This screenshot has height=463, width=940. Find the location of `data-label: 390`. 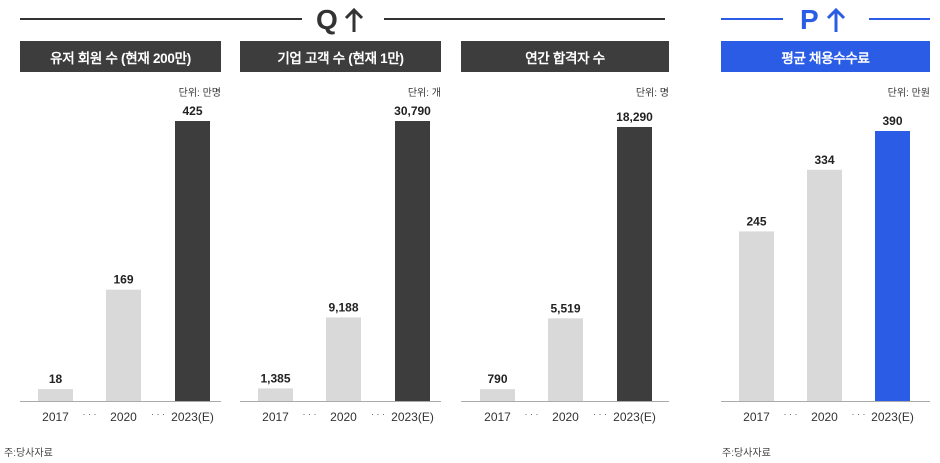

data-label: 390 is located at coordinates (892, 121).